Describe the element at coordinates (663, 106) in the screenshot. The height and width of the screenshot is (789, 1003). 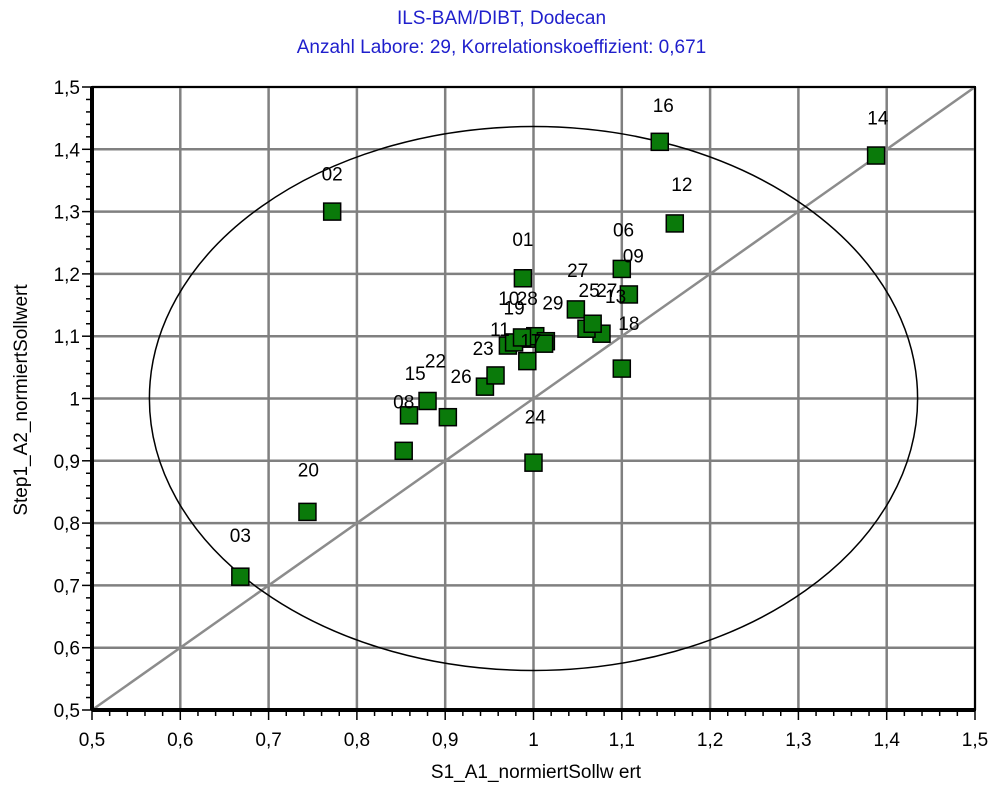
I see `point-label: 16` at that location.